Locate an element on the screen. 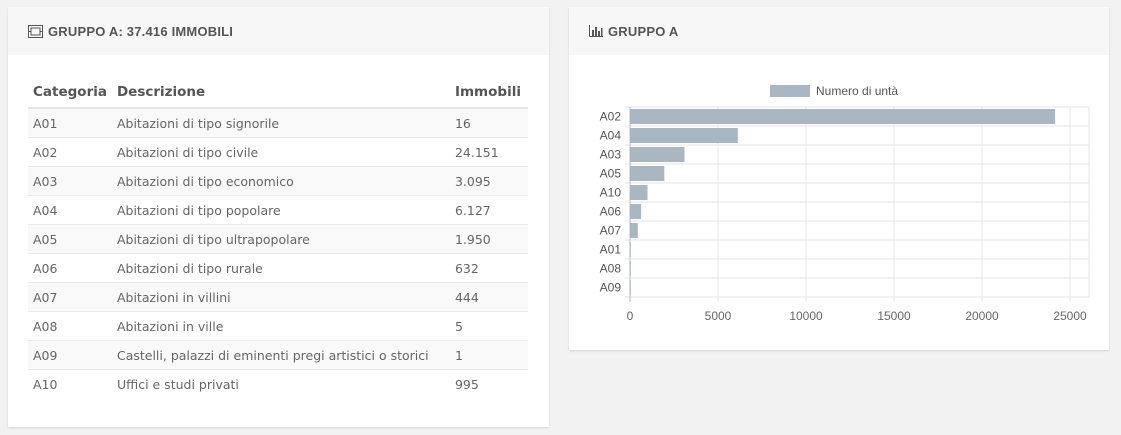  cell-count: 24.151 is located at coordinates (488, 152).